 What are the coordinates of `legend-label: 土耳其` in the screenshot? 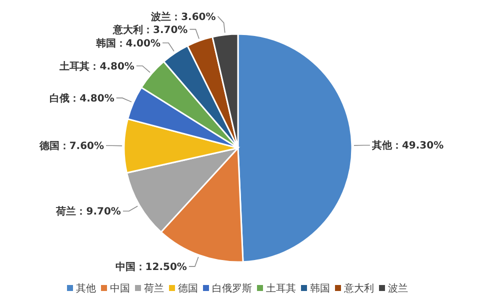 It's located at (281, 288).